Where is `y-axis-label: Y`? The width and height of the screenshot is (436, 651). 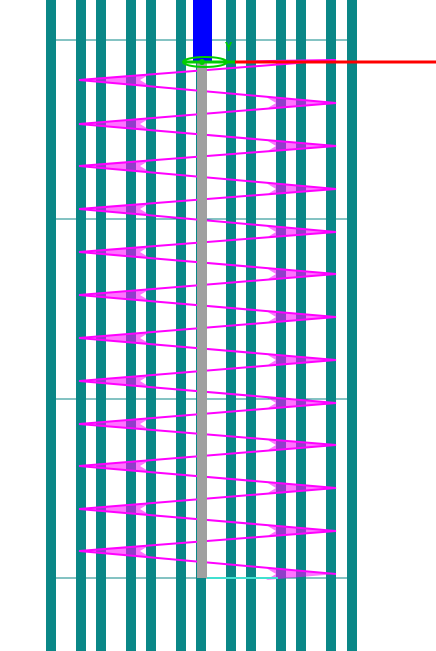
y-axis-label: Y is located at coordinates (229, 47).